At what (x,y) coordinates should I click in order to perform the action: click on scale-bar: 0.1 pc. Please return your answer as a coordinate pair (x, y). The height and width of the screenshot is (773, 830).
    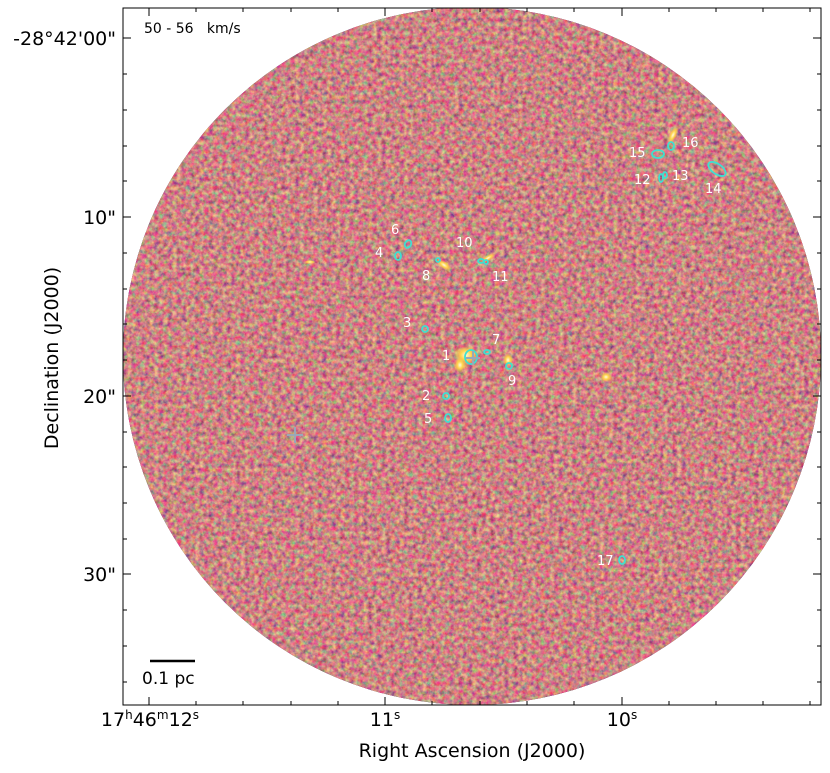
    Looking at the image, I should click on (168, 674).